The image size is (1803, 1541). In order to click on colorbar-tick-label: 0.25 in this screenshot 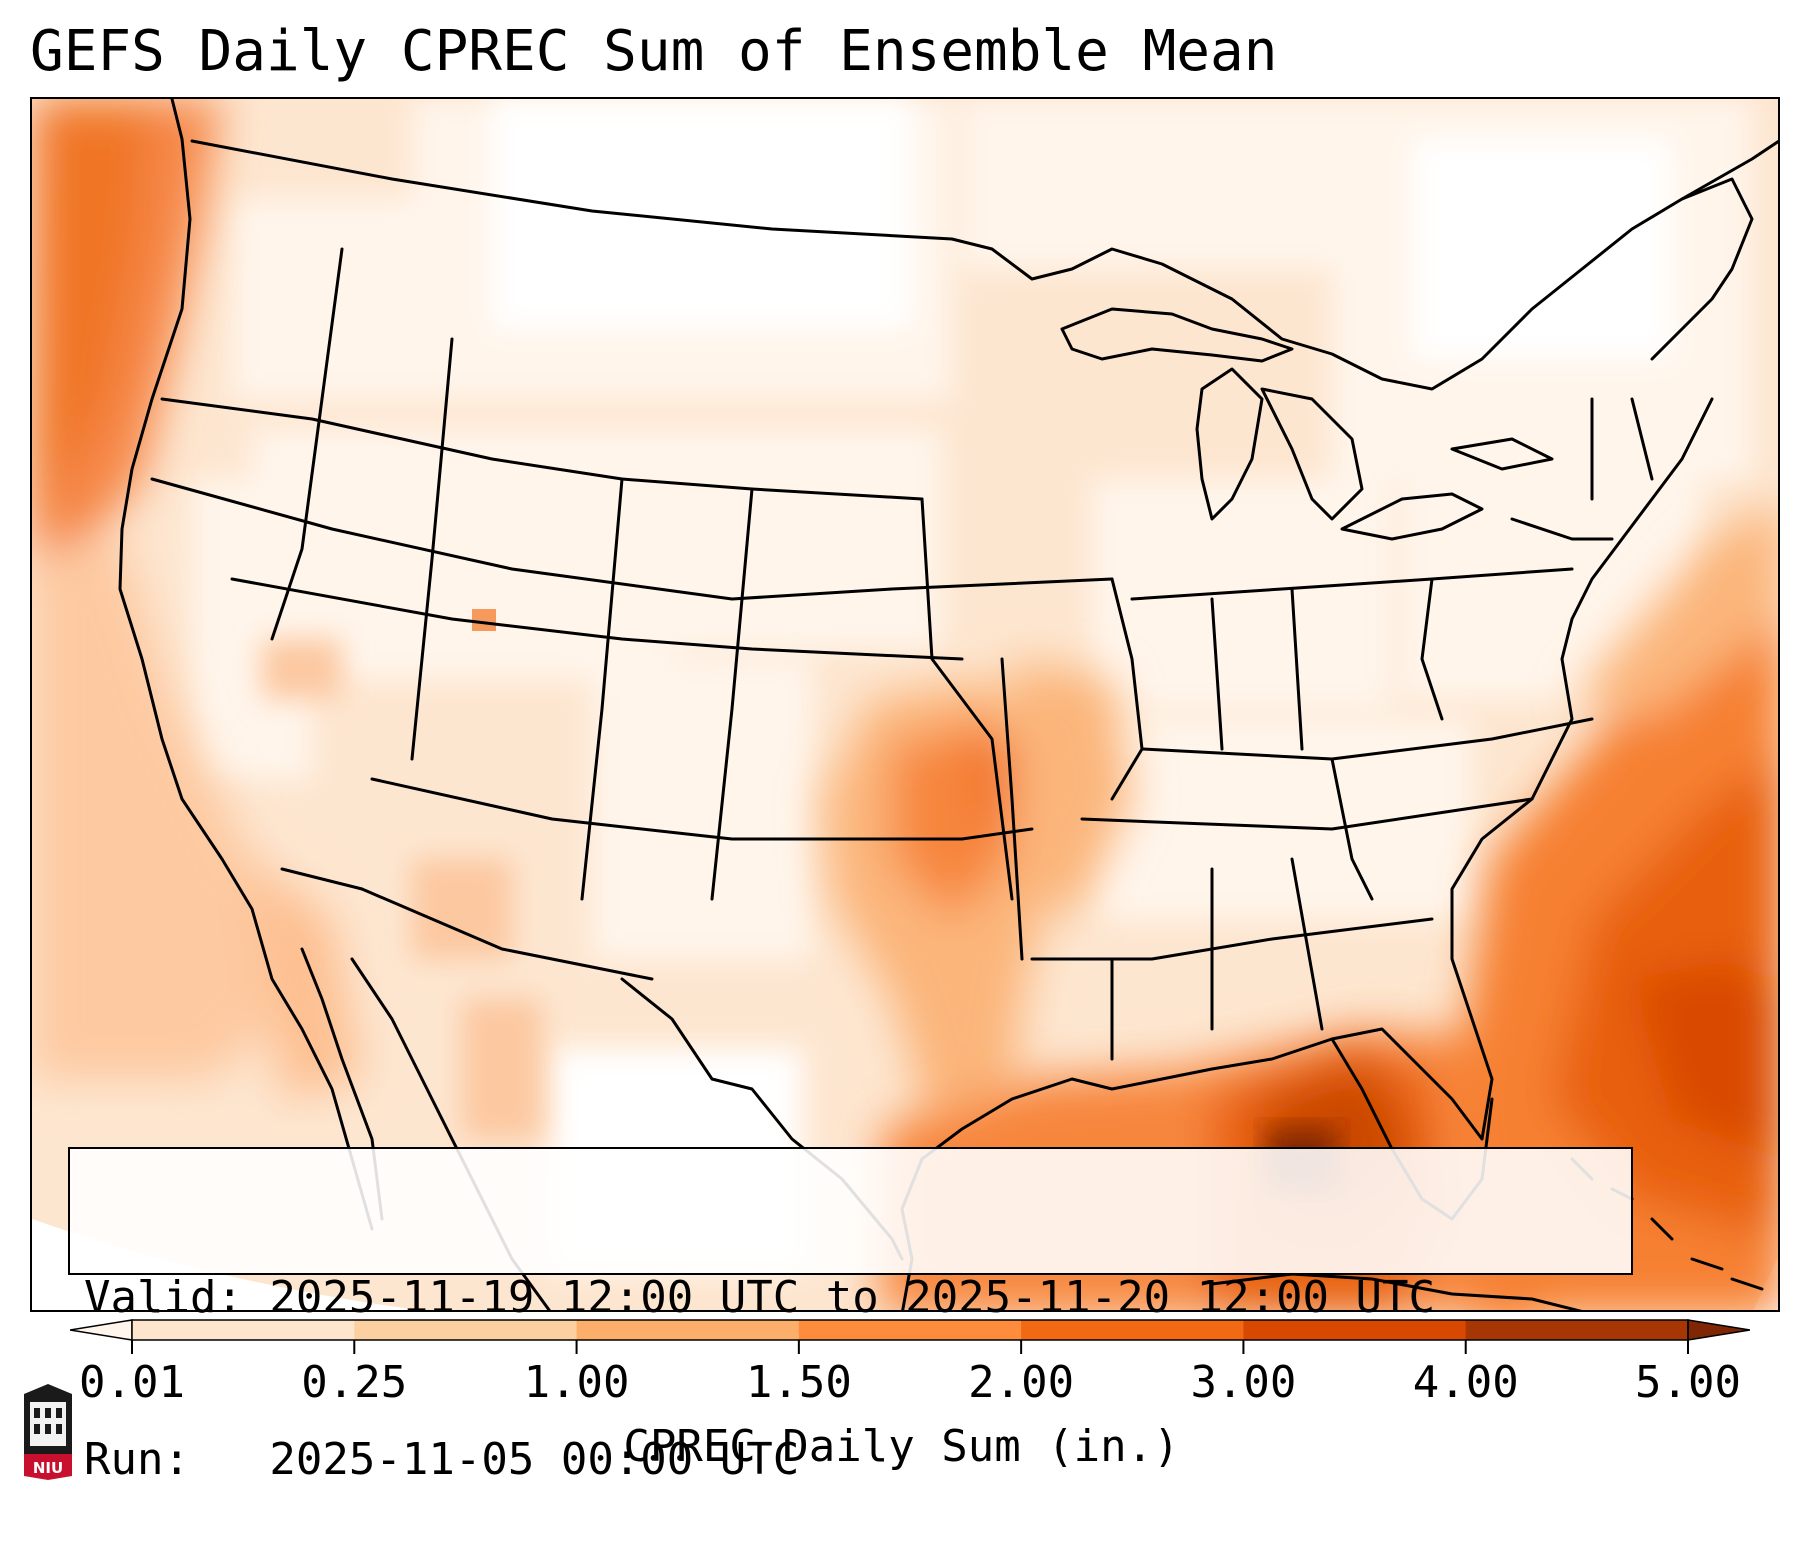, I will do `click(354, 1382)`.